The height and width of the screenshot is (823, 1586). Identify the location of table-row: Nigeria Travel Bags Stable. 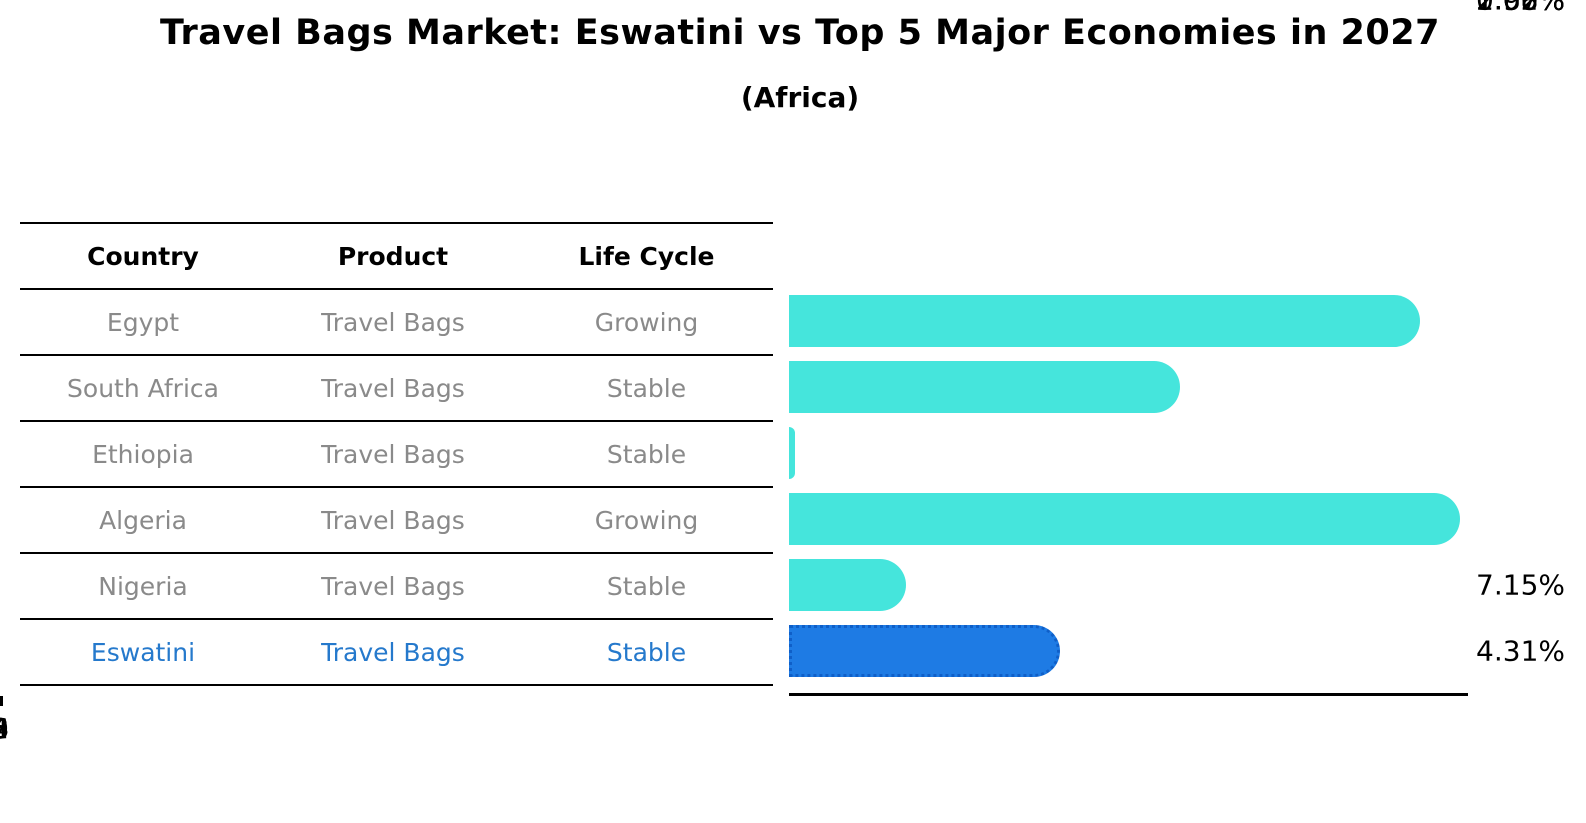
(396, 587).